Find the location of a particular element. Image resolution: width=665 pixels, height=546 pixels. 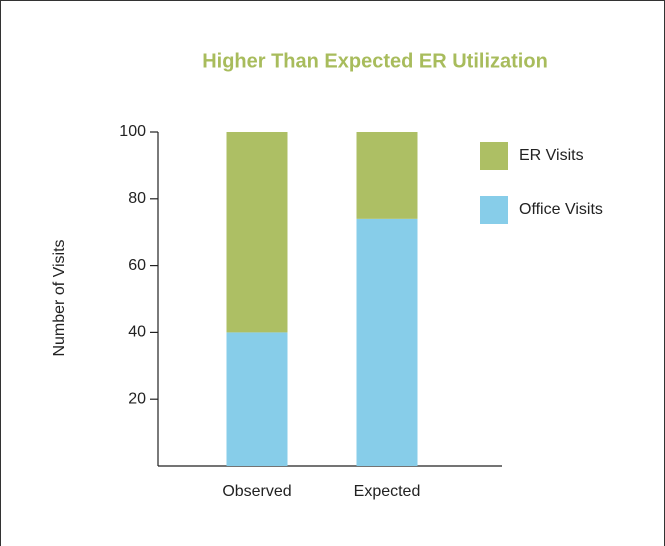

chart-title: Higher Than Expected ER Utilization is located at coordinates (375, 61).